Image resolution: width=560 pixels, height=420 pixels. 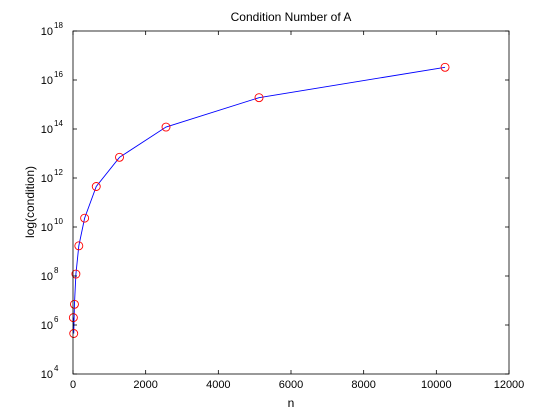 What do you see at coordinates (218, 385) in the screenshot?
I see `x-tick-label: 4000` at bounding box center [218, 385].